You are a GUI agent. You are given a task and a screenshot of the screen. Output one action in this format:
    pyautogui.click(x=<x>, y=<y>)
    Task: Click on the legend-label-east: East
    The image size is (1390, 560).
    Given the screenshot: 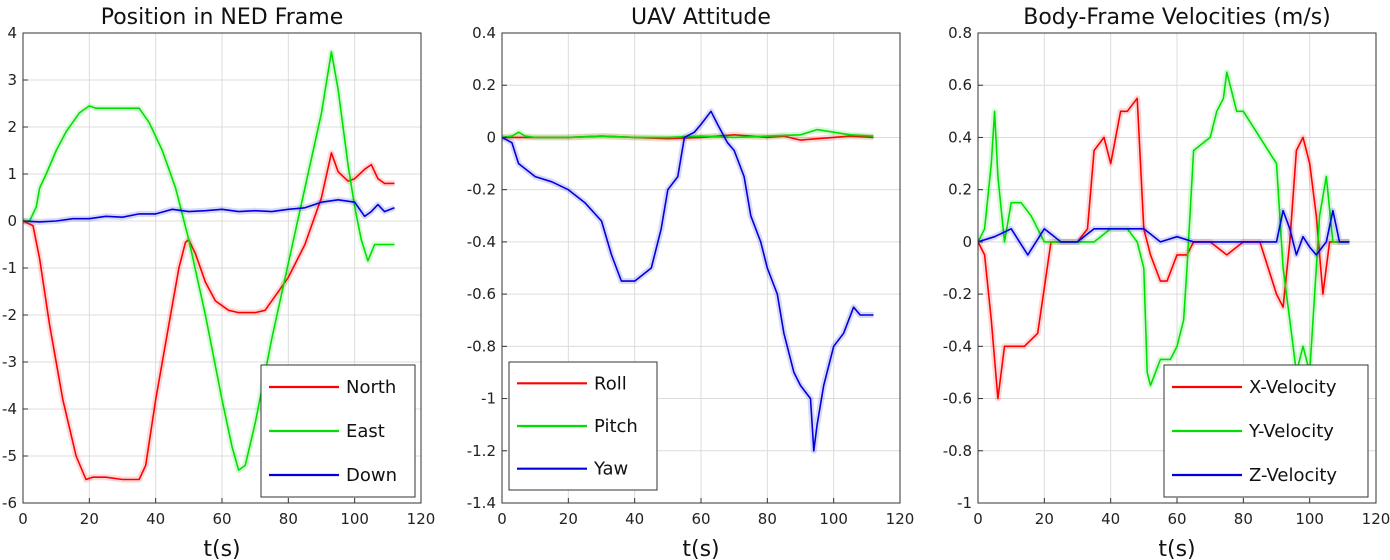 What is the action you would take?
    pyautogui.click(x=365, y=431)
    